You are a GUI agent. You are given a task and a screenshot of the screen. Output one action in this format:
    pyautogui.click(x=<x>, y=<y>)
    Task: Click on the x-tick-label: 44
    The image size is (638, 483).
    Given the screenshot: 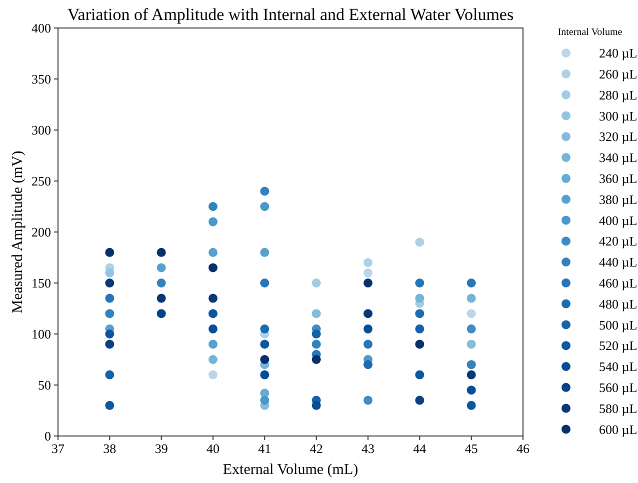 What is the action you would take?
    pyautogui.click(x=420, y=448)
    